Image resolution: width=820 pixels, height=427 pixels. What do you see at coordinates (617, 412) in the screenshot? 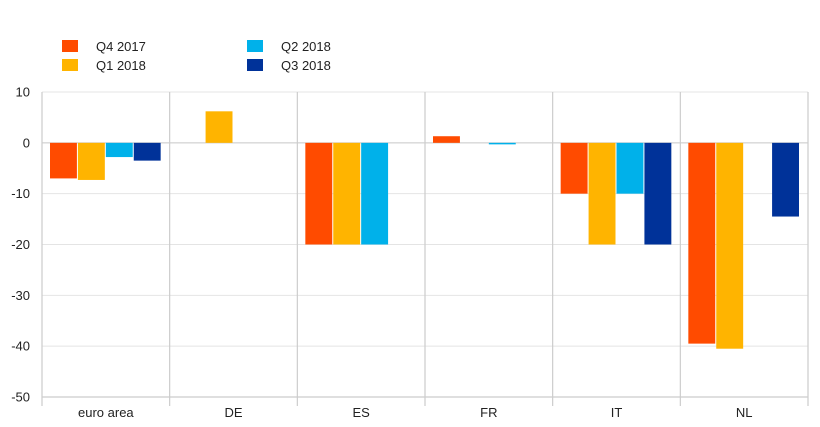
I see `x-tick-label: IT` at bounding box center [617, 412].